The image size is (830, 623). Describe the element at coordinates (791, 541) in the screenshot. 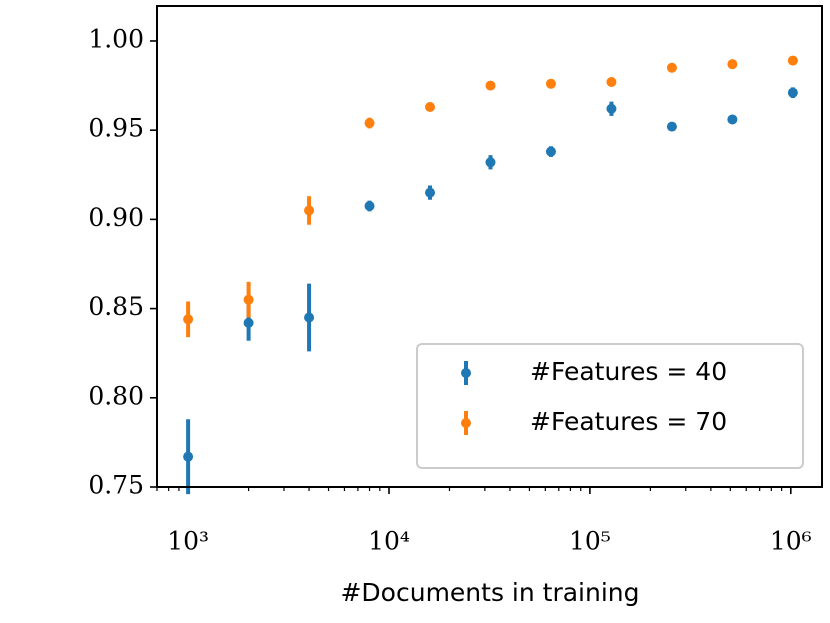

I see `x-tick-label: 10⁶` at that location.